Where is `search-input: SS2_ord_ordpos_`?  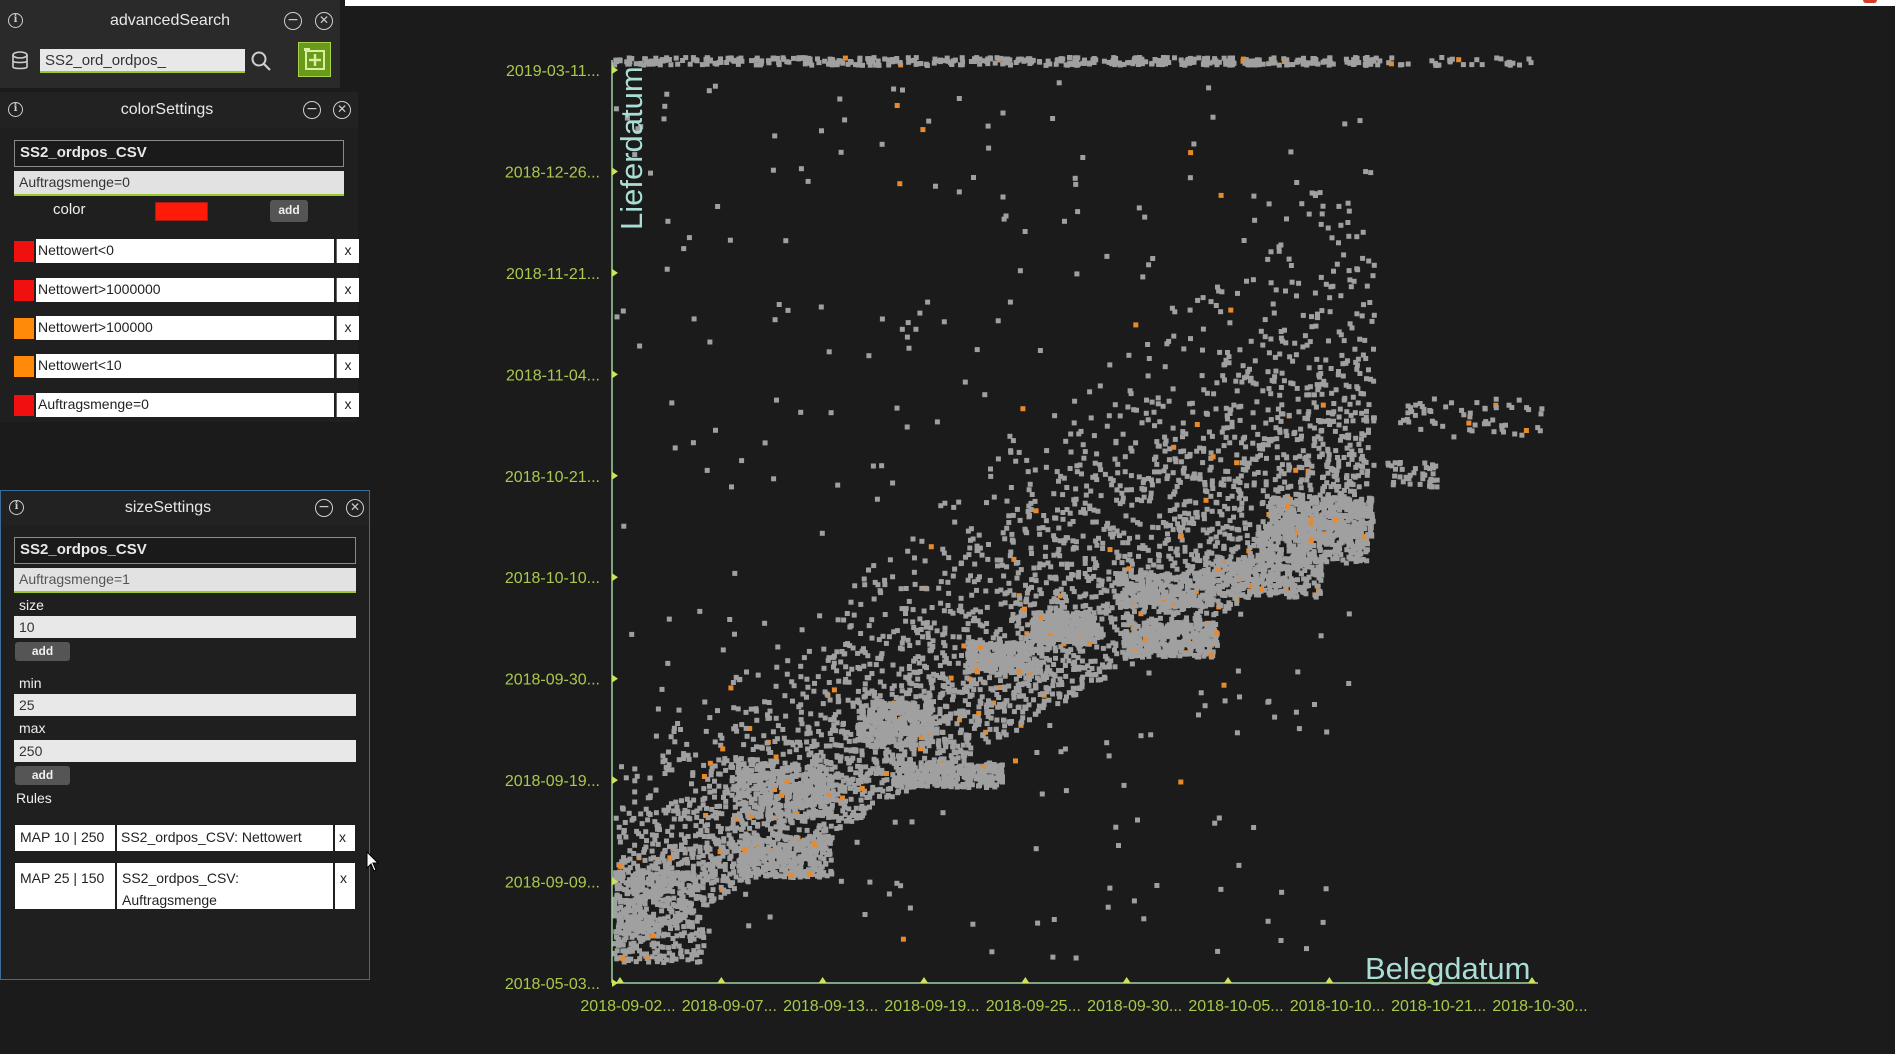 search-input: SS2_ord_ordpos_ is located at coordinates (142, 61).